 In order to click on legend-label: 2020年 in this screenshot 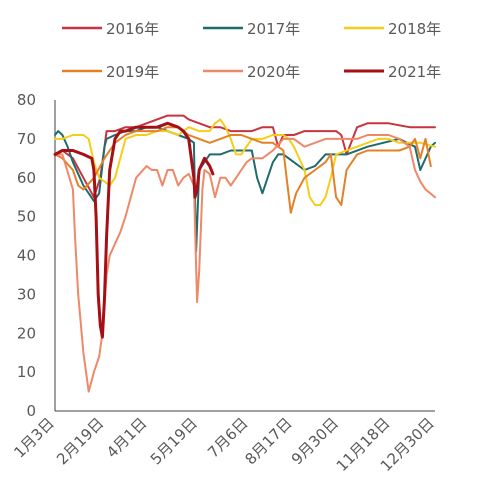, I will do `click(273, 72)`.